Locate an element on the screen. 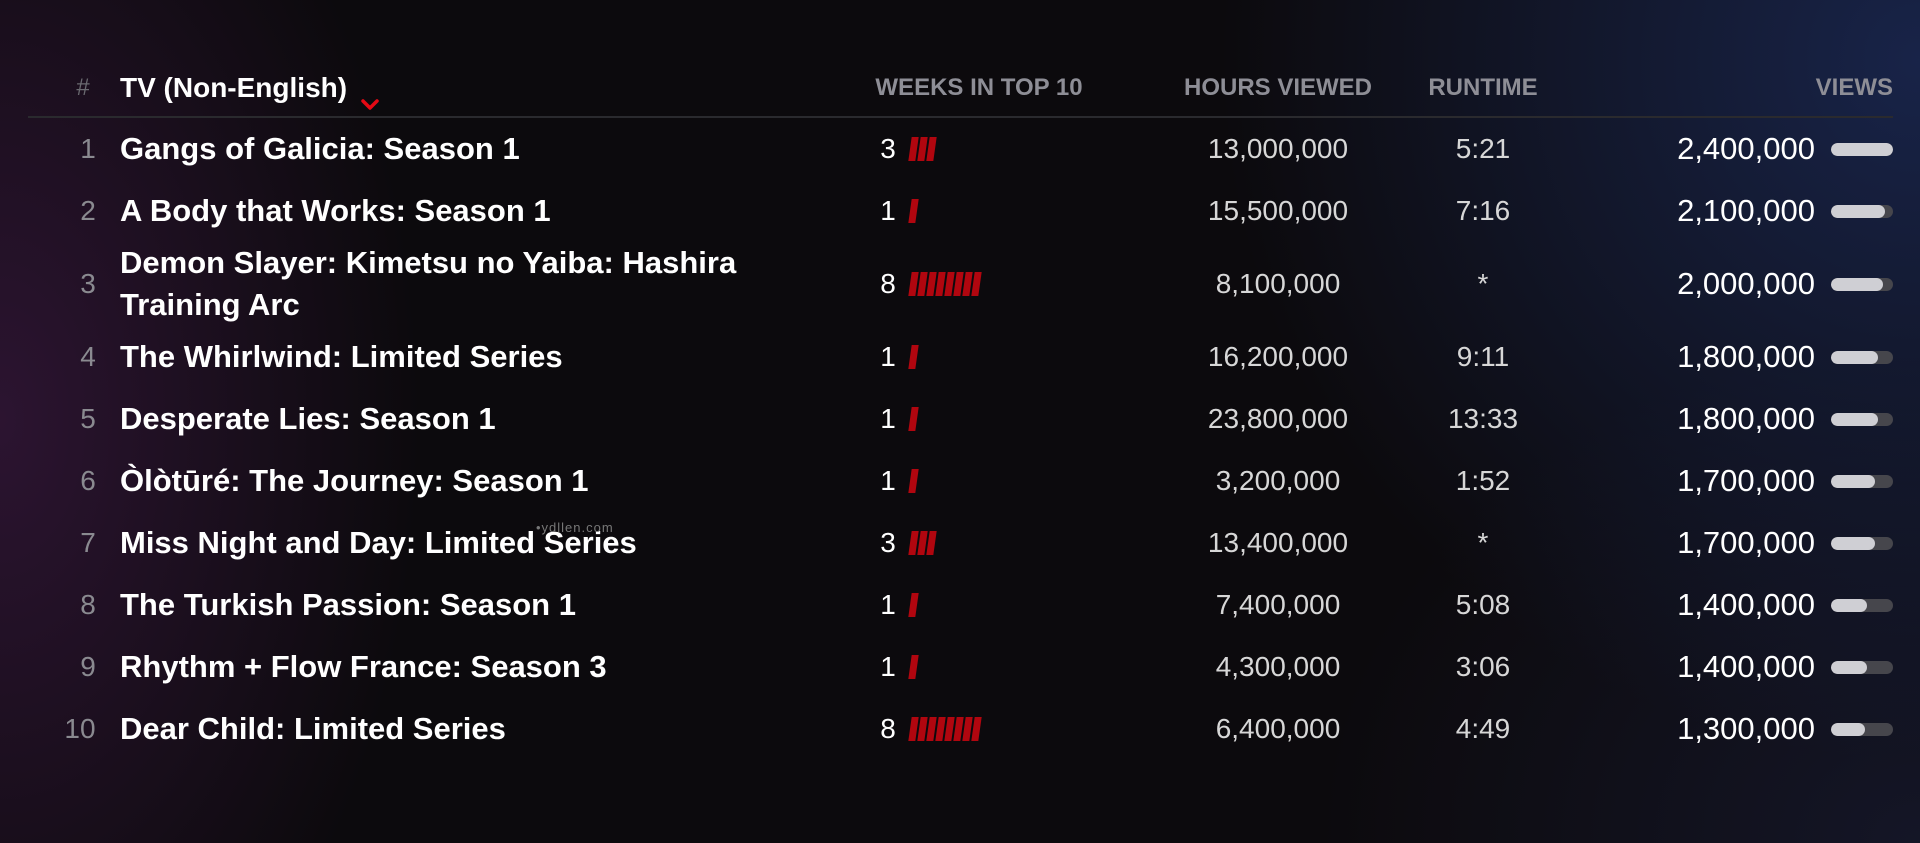 This screenshot has height=843, width=1920. views-count: 1,300,000 is located at coordinates (1746, 728).